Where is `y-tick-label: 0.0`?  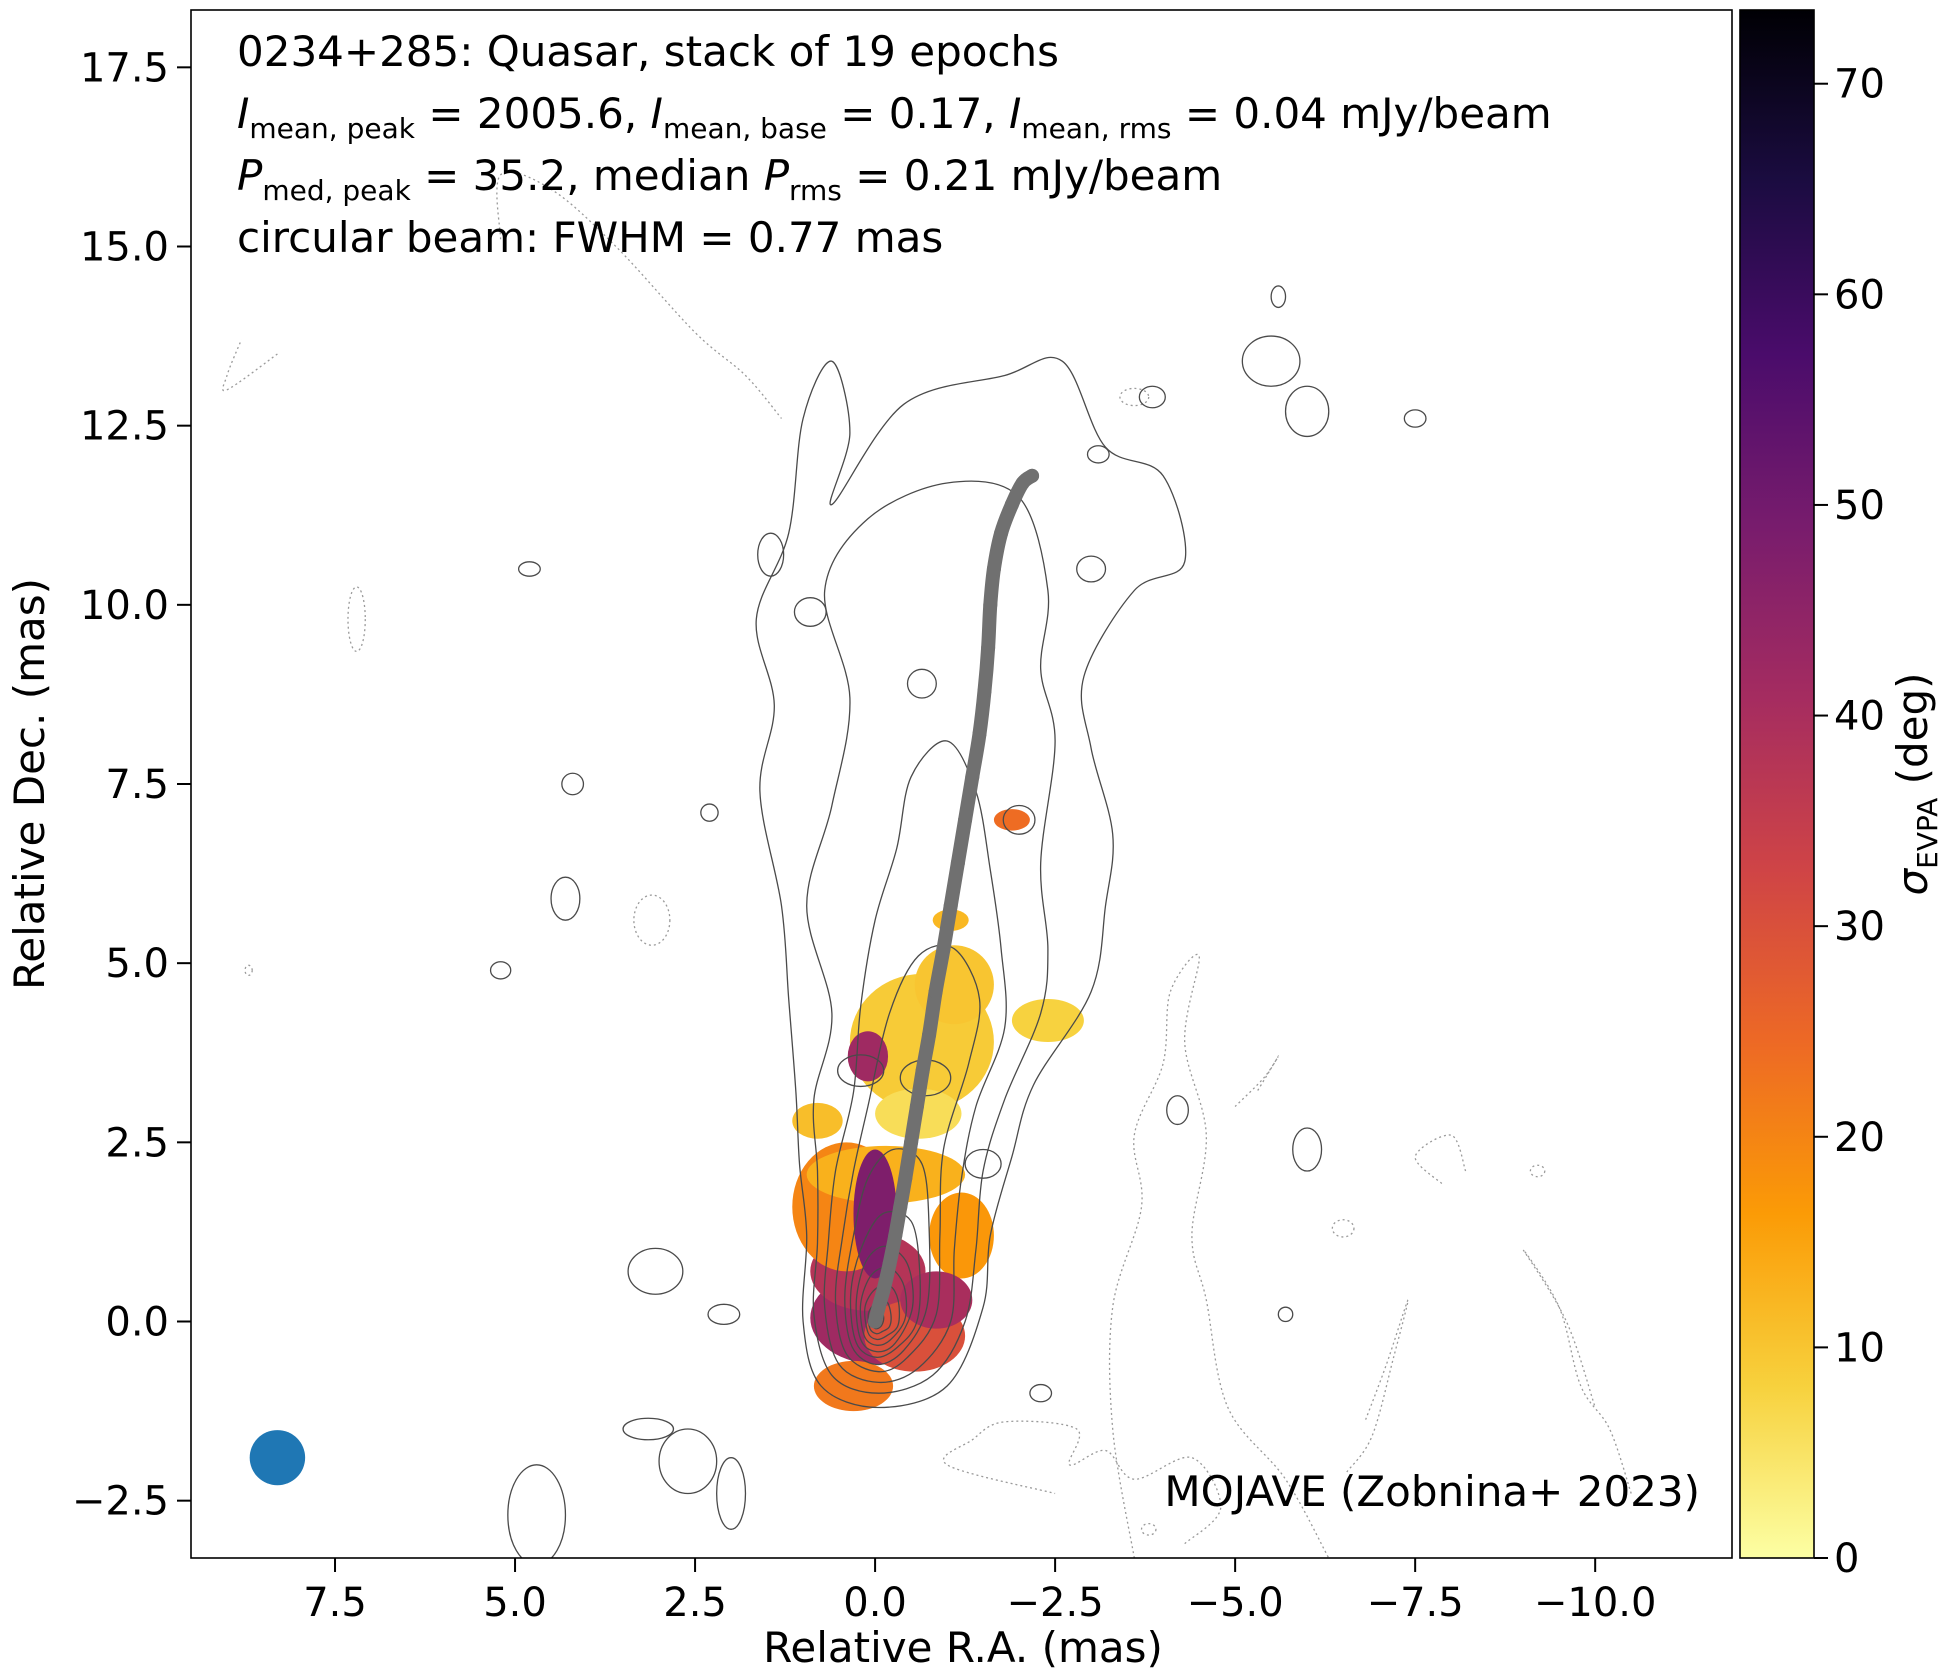 y-tick-label: 0.0 is located at coordinates (137, 1323).